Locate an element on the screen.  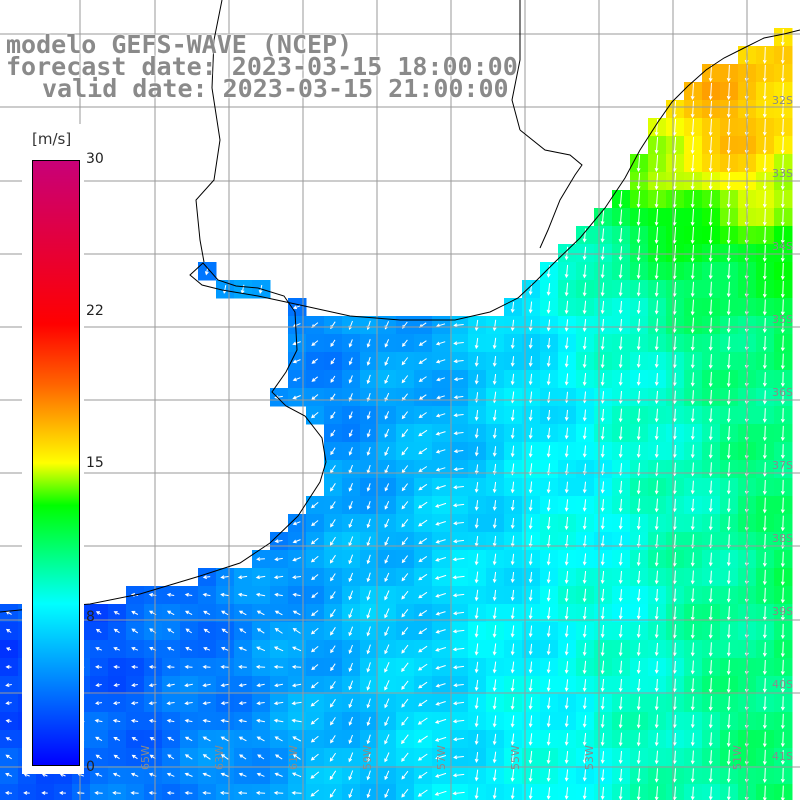
forecast-date: forecast date: 2023-03-15 18:00:00 is located at coordinates (262, 66).